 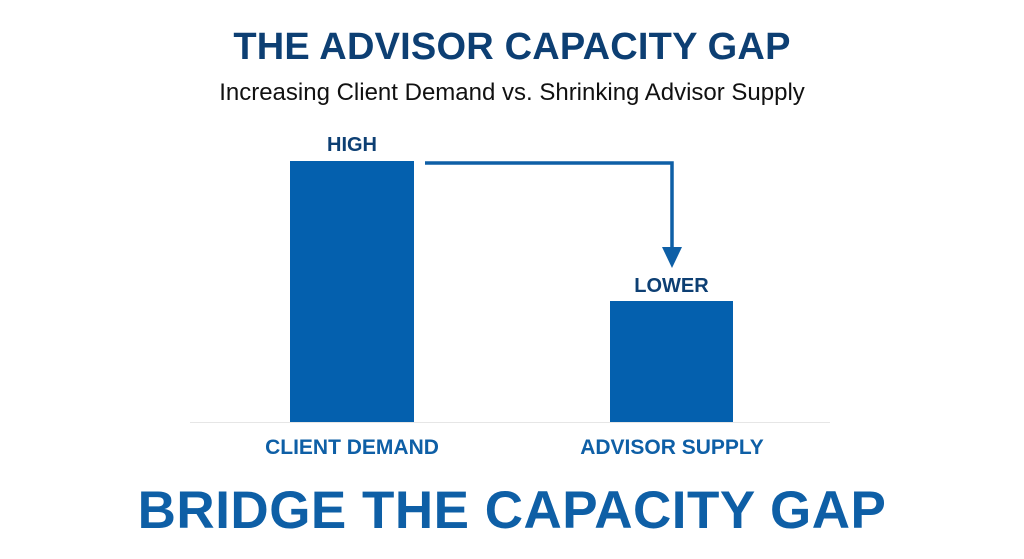 I want to click on x-axis-baseline, so click(x=510, y=422).